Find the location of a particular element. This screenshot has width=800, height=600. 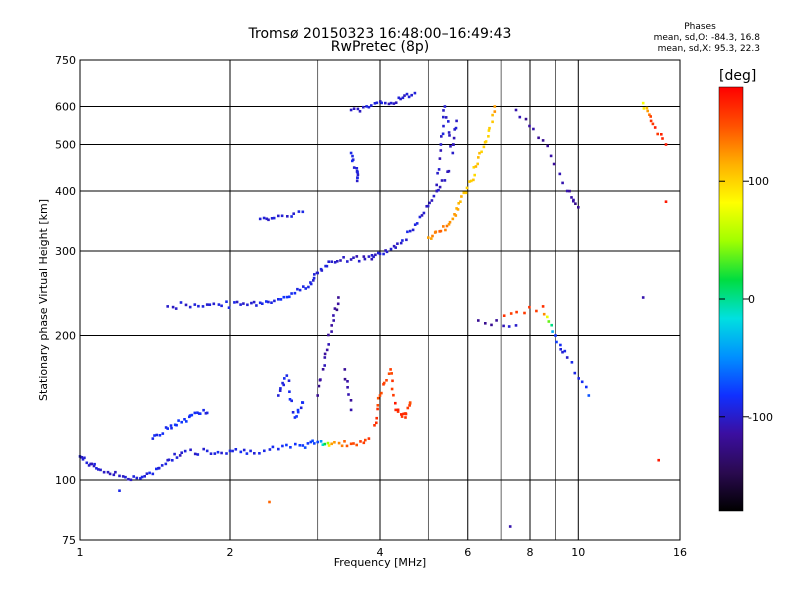

x-tick-labels: 1 2 4 6 8 10 16 is located at coordinates (382, 552).